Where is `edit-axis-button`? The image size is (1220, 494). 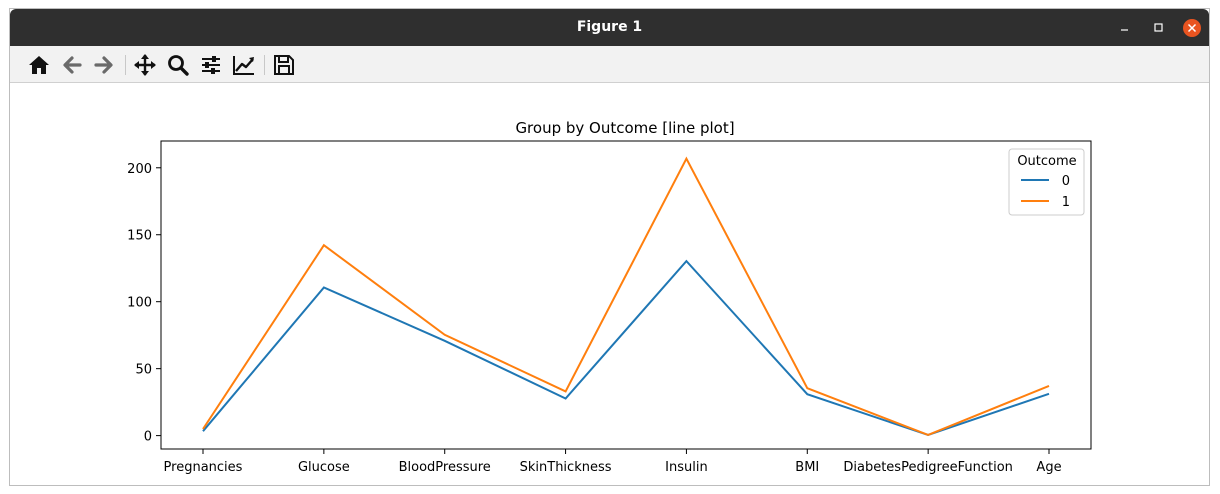 edit-axis-button is located at coordinates (244, 65).